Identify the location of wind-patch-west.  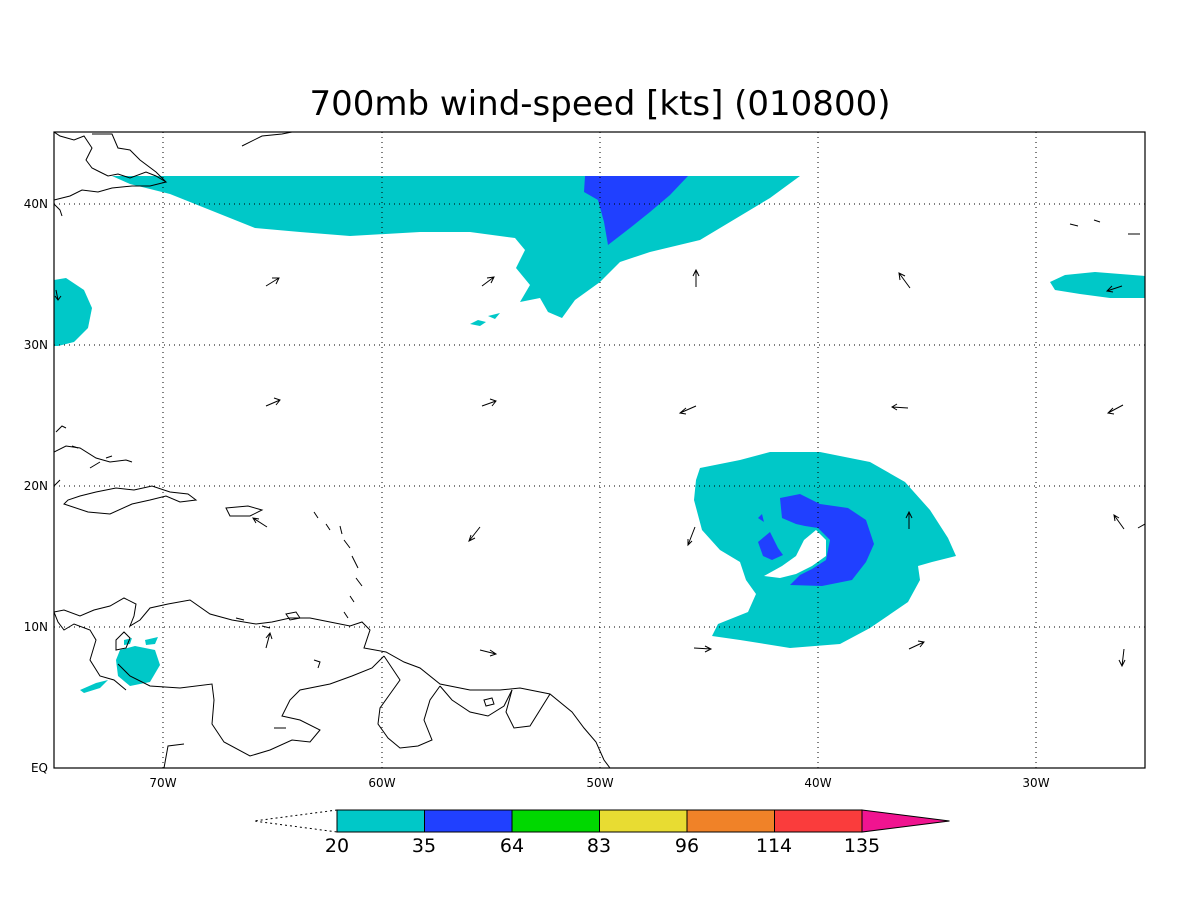
(73, 312).